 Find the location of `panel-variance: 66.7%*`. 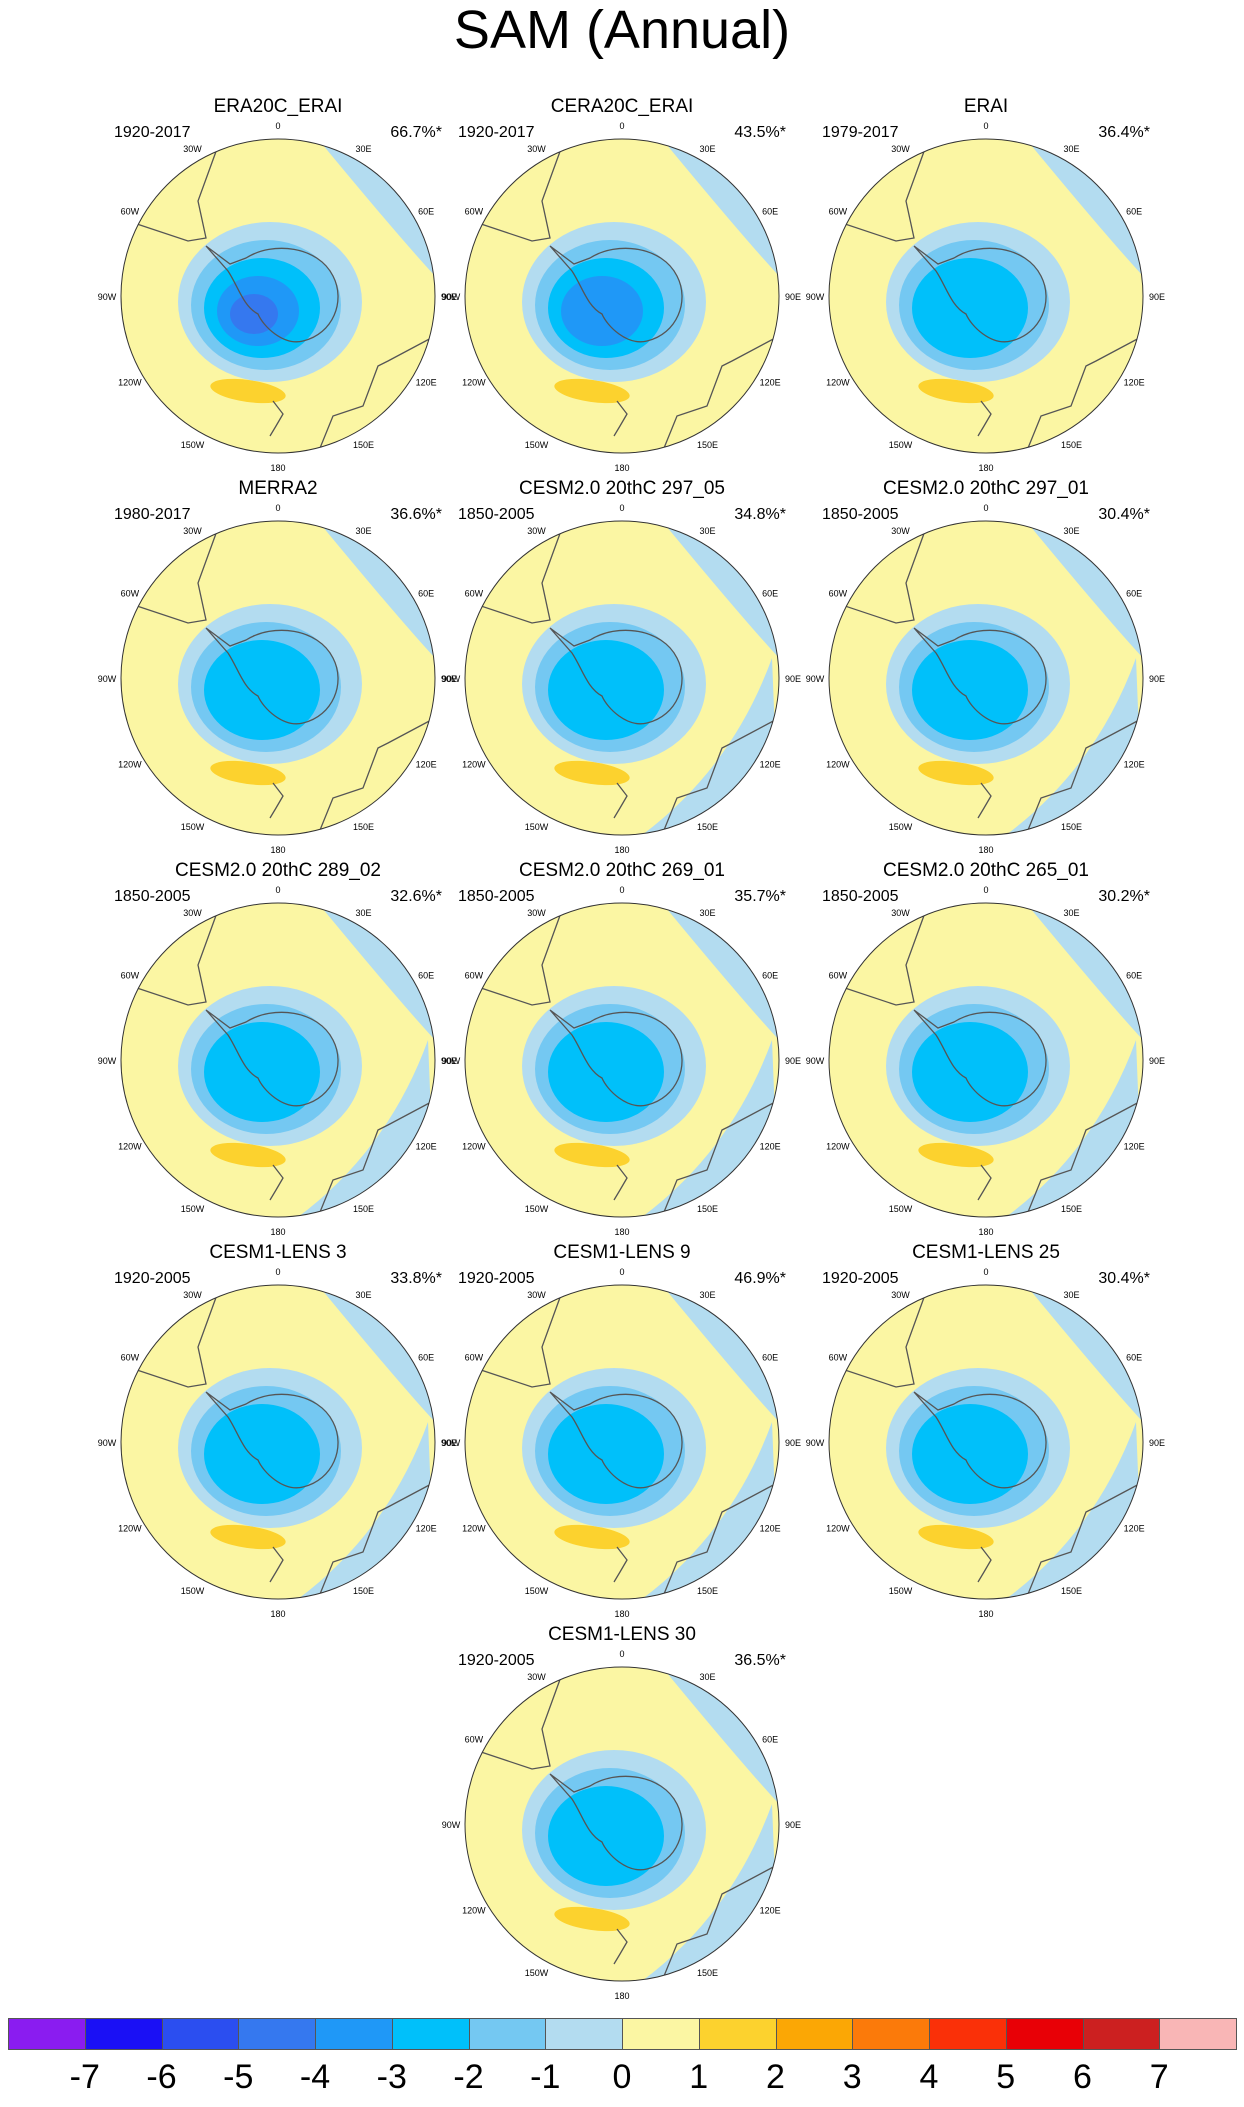

panel-variance: 66.7%* is located at coordinates (416, 132).